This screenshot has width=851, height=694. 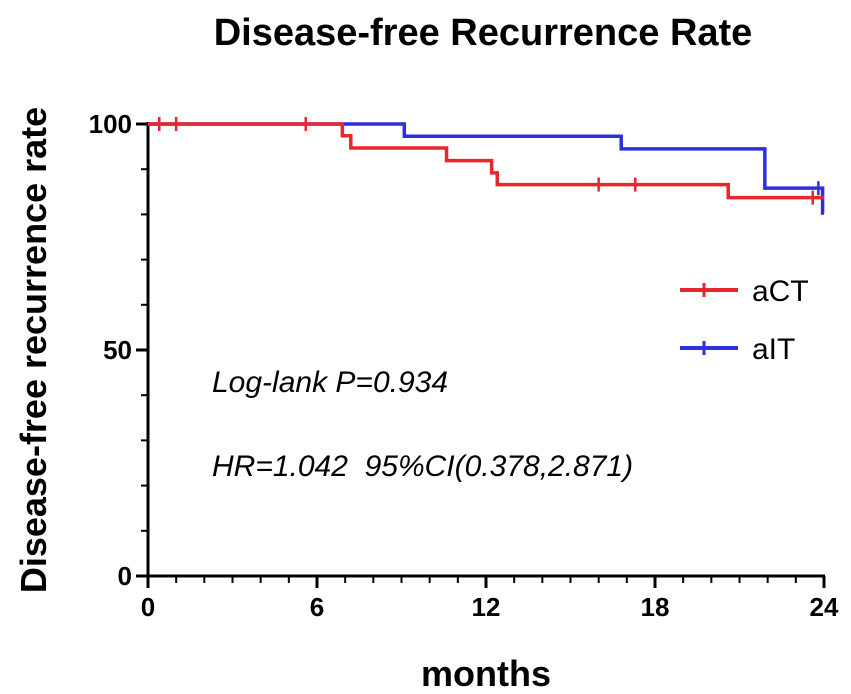 I want to click on legend-label-ait: aIT, so click(x=773, y=349).